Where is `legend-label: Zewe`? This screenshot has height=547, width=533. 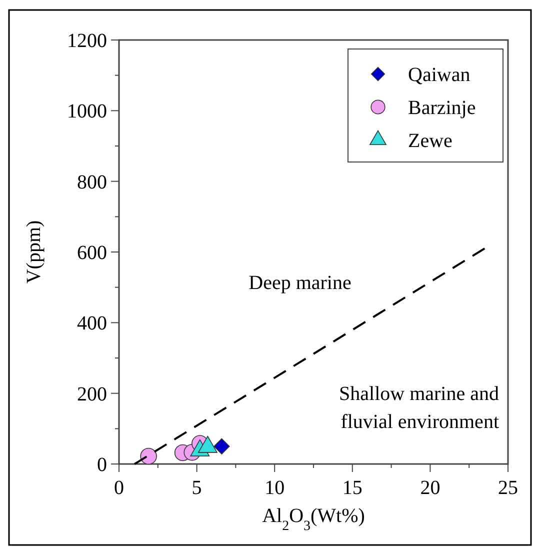 legend-label: Zewe is located at coordinates (430, 141).